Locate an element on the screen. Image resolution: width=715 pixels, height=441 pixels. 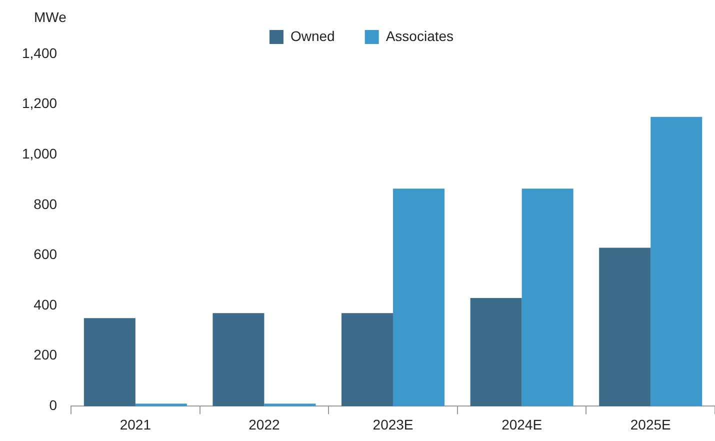
x-tick-label: 2021 is located at coordinates (136, 424).